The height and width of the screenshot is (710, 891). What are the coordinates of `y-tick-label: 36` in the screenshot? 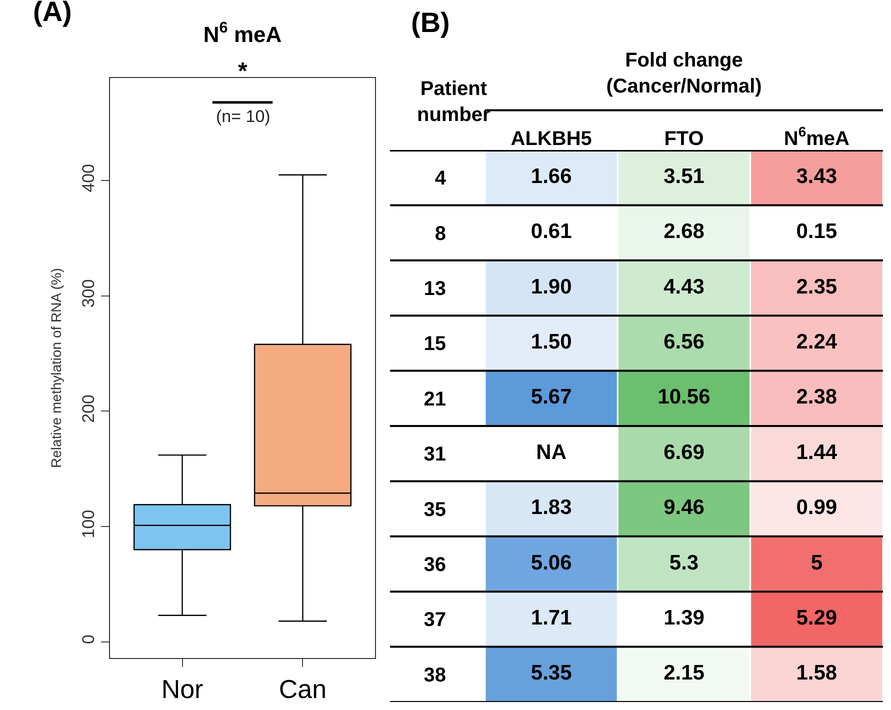 It's located at (435, 565).